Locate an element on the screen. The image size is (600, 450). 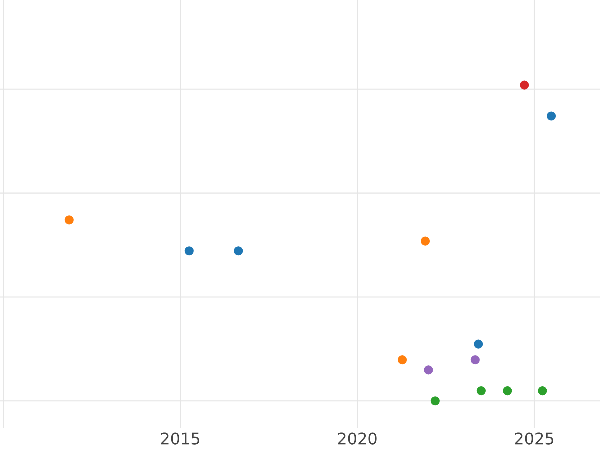
x-tick-label: 2025 is located at coordinates (534, 438).